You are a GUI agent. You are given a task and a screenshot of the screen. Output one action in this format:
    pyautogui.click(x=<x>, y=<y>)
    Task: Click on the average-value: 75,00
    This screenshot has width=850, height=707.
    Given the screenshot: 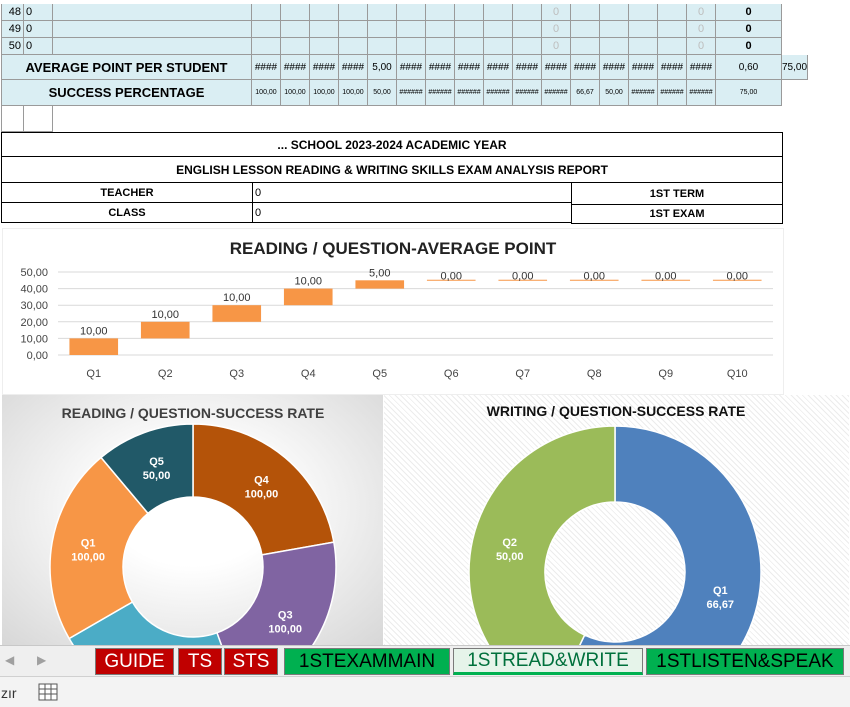 What is the action you would take?
    pyautogui.click(x=795, y=67)
    